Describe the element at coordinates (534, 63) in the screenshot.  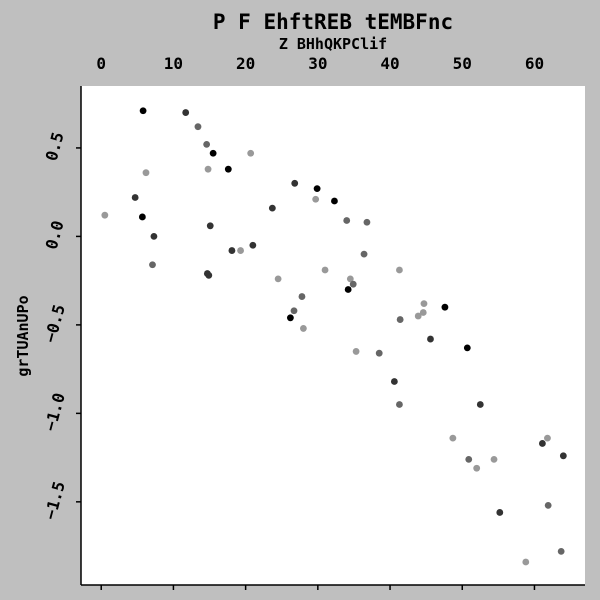
I see `x-tick-label: 60` at that location.